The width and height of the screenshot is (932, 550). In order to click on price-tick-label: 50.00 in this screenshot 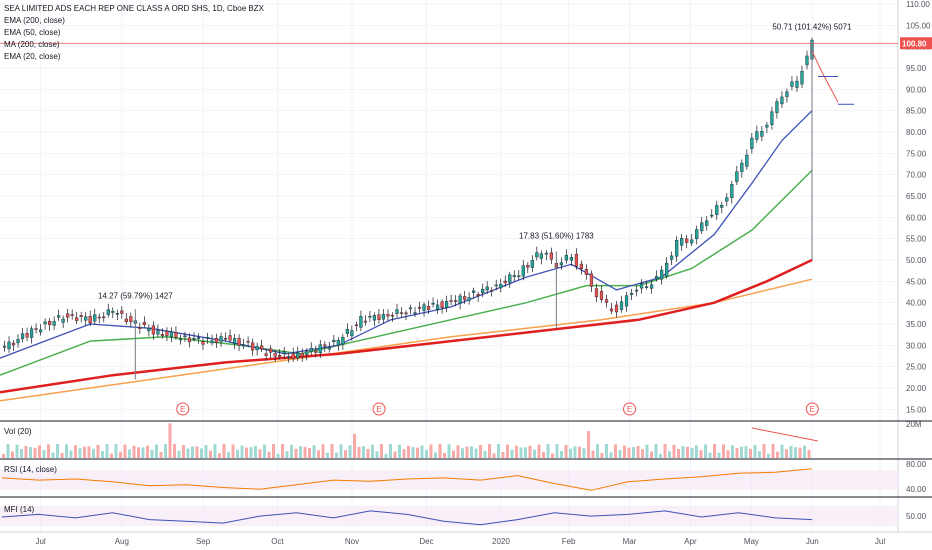, I will do `click(916, 260)`.